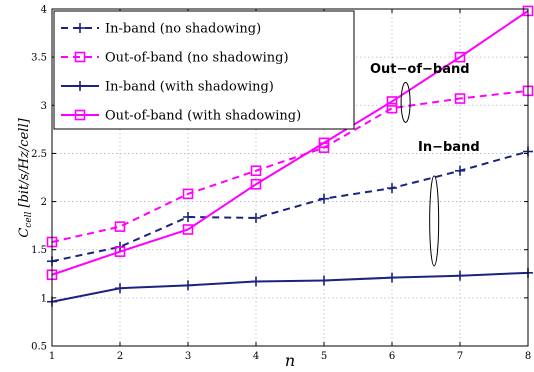  Describe the element at coordinates (256, 356) in the screenshot. I see `x-tick-label: 4` at that location.